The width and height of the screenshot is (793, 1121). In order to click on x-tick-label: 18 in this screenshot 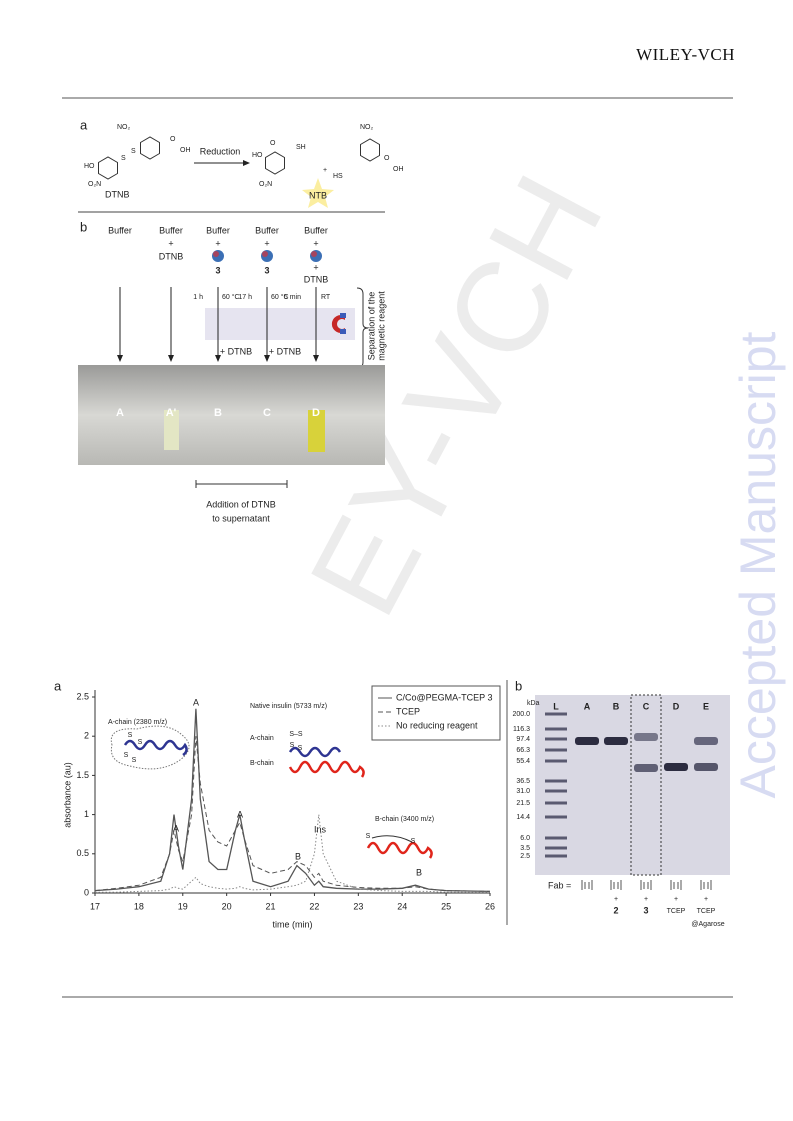, I will do `click(139, 906)`.